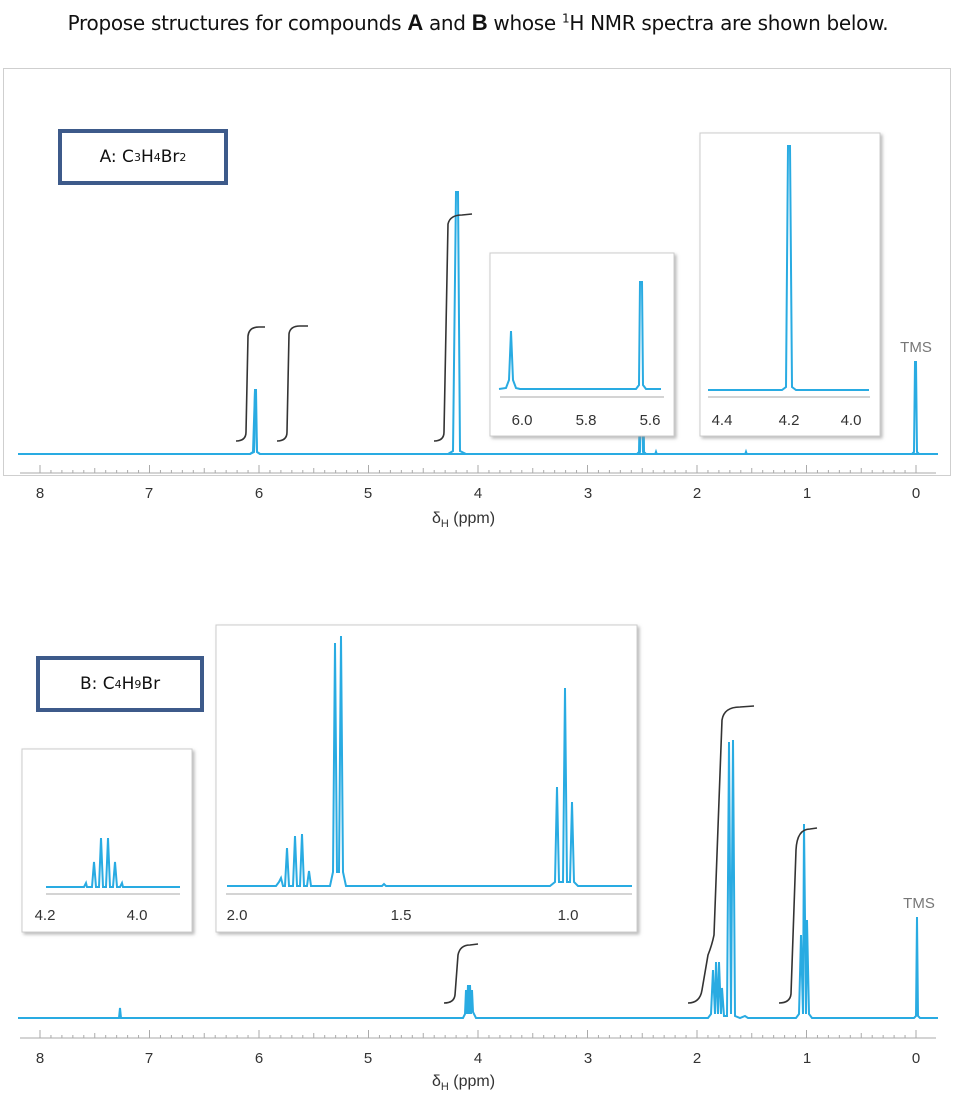 The height and width of the screenshot is (1109, 956). Describe the element at coordinates (464, 1083) in the screenshot. I see `x-axis-title-b: δH (ppm)` at that location.